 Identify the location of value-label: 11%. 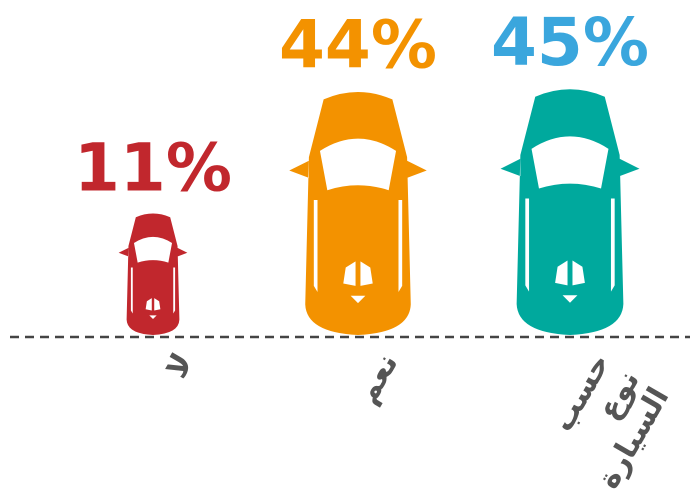
(153, 167).